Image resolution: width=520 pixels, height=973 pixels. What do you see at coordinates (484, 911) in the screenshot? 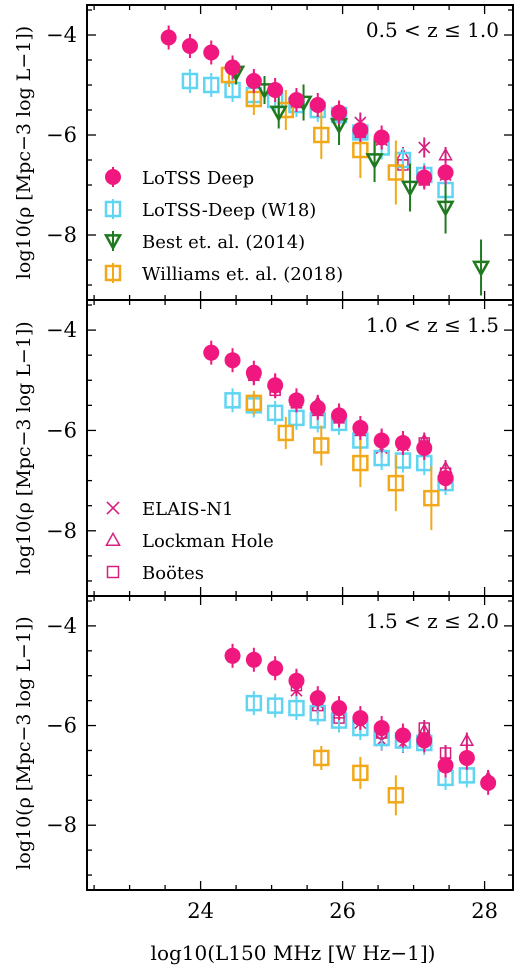
I see `x-tick-label: 28` at bounding box center [484, 911].